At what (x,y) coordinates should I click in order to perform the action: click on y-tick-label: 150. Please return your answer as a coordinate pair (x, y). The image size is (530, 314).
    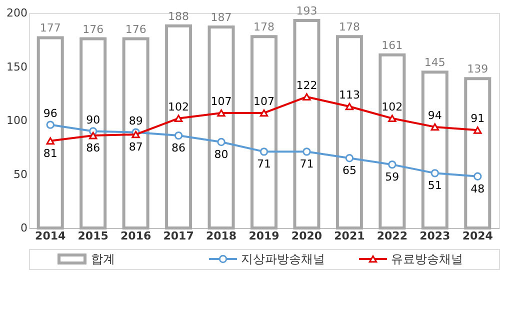
    Looking at the image, I should click on (17, 67).